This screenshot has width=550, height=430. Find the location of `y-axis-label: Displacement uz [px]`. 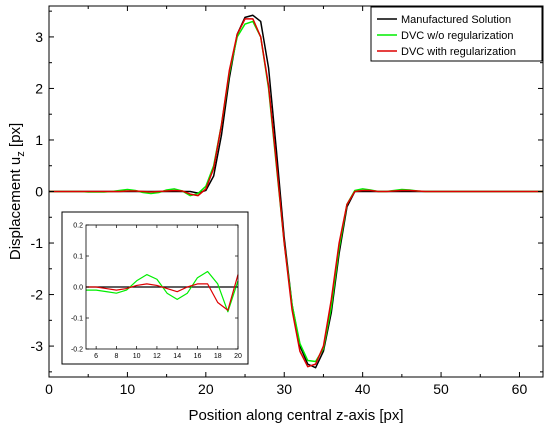

y-axis-label: Displacement uz [px] is located at coordinates (17, 191).